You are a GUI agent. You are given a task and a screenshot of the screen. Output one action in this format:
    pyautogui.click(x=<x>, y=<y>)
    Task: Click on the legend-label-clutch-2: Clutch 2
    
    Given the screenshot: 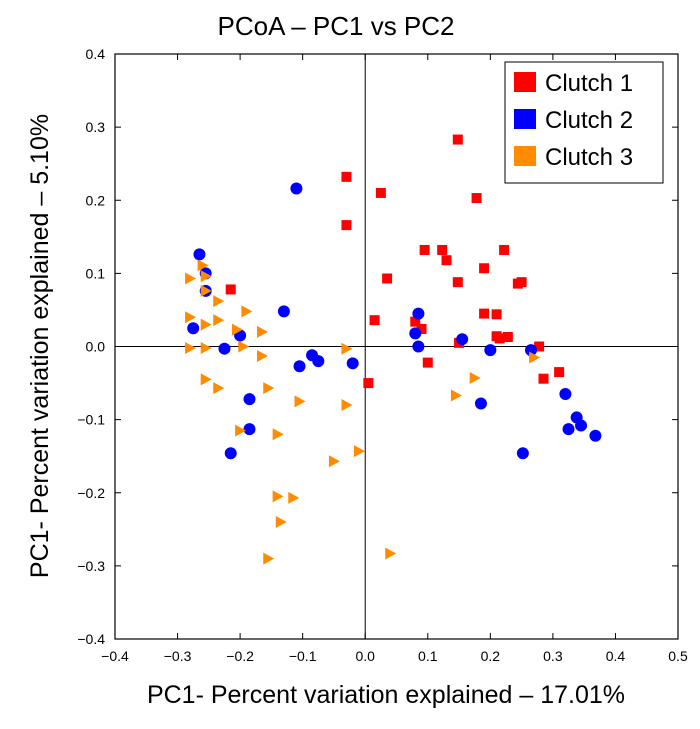 What is the action you would take?
    pyautogui.click(x=589, y=120)
    